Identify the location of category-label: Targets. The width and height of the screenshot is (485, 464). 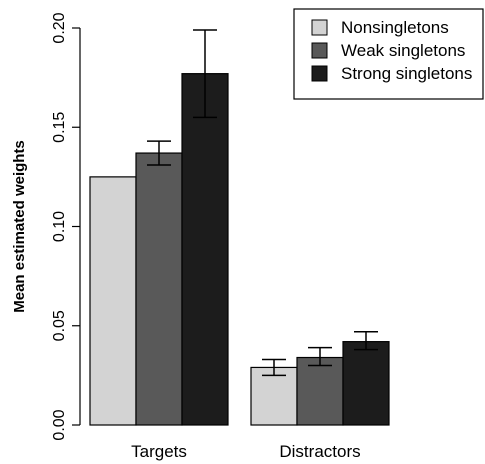
(159, 451).